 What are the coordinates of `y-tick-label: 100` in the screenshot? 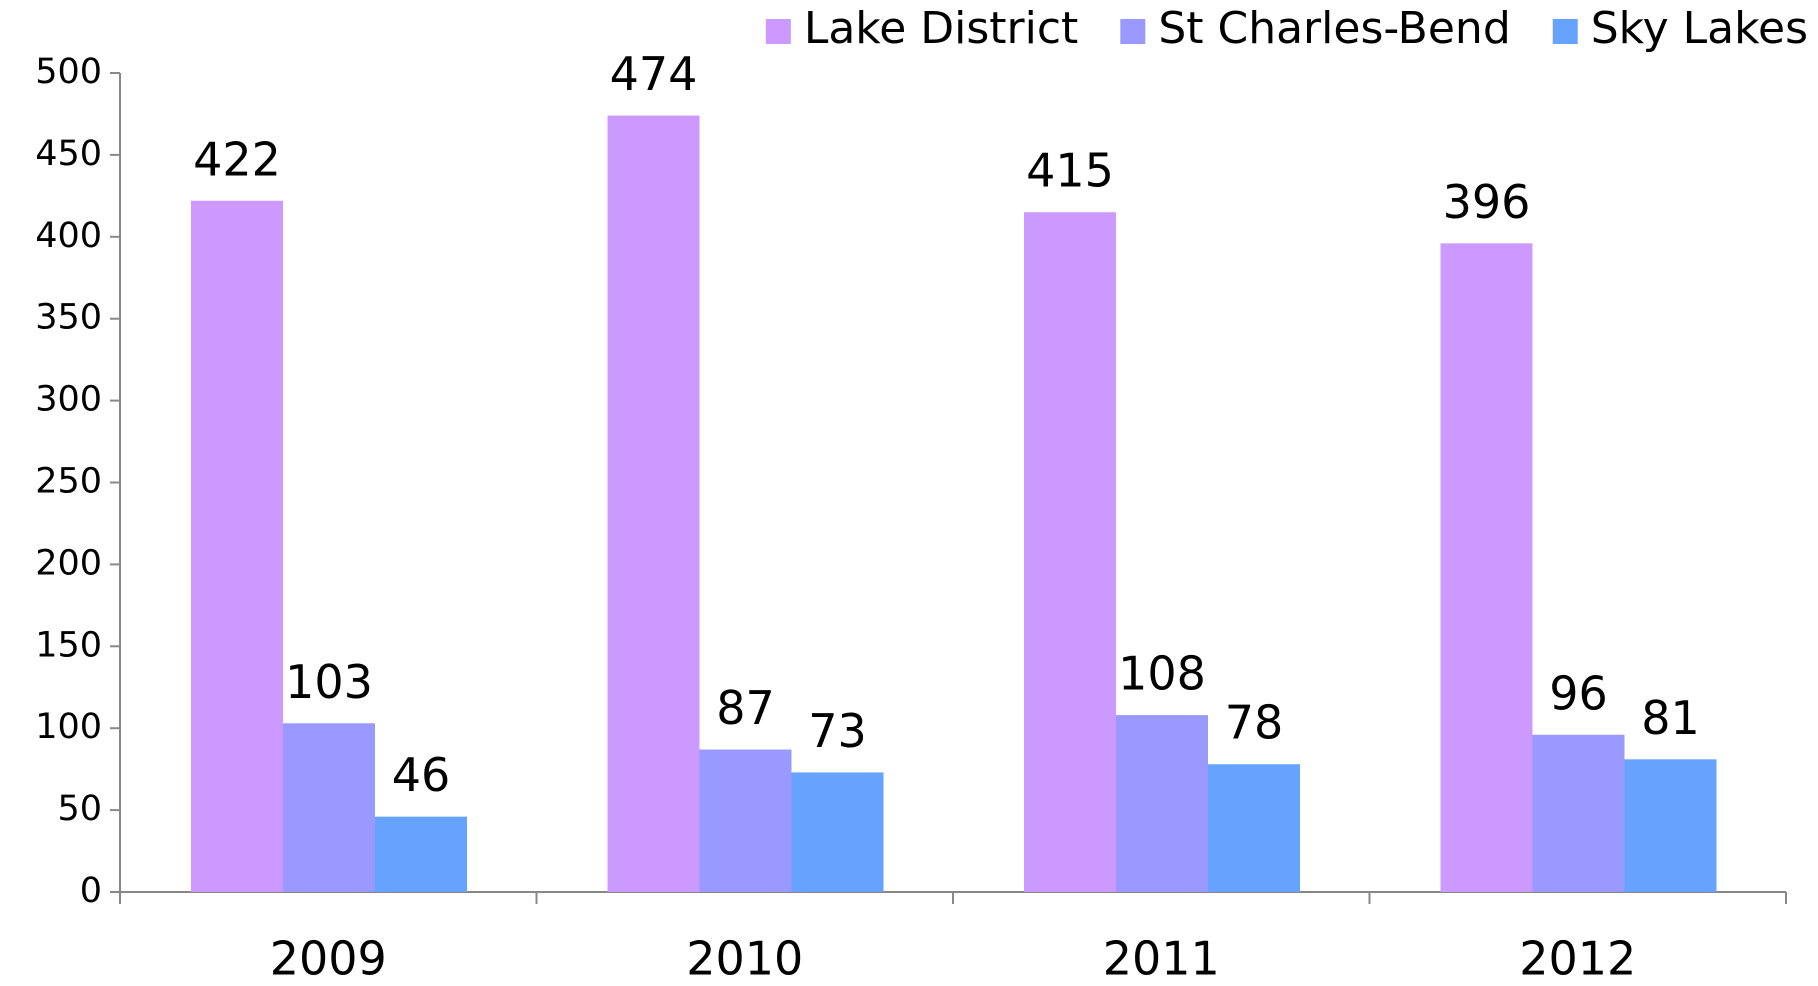 It's located at (68, 727).